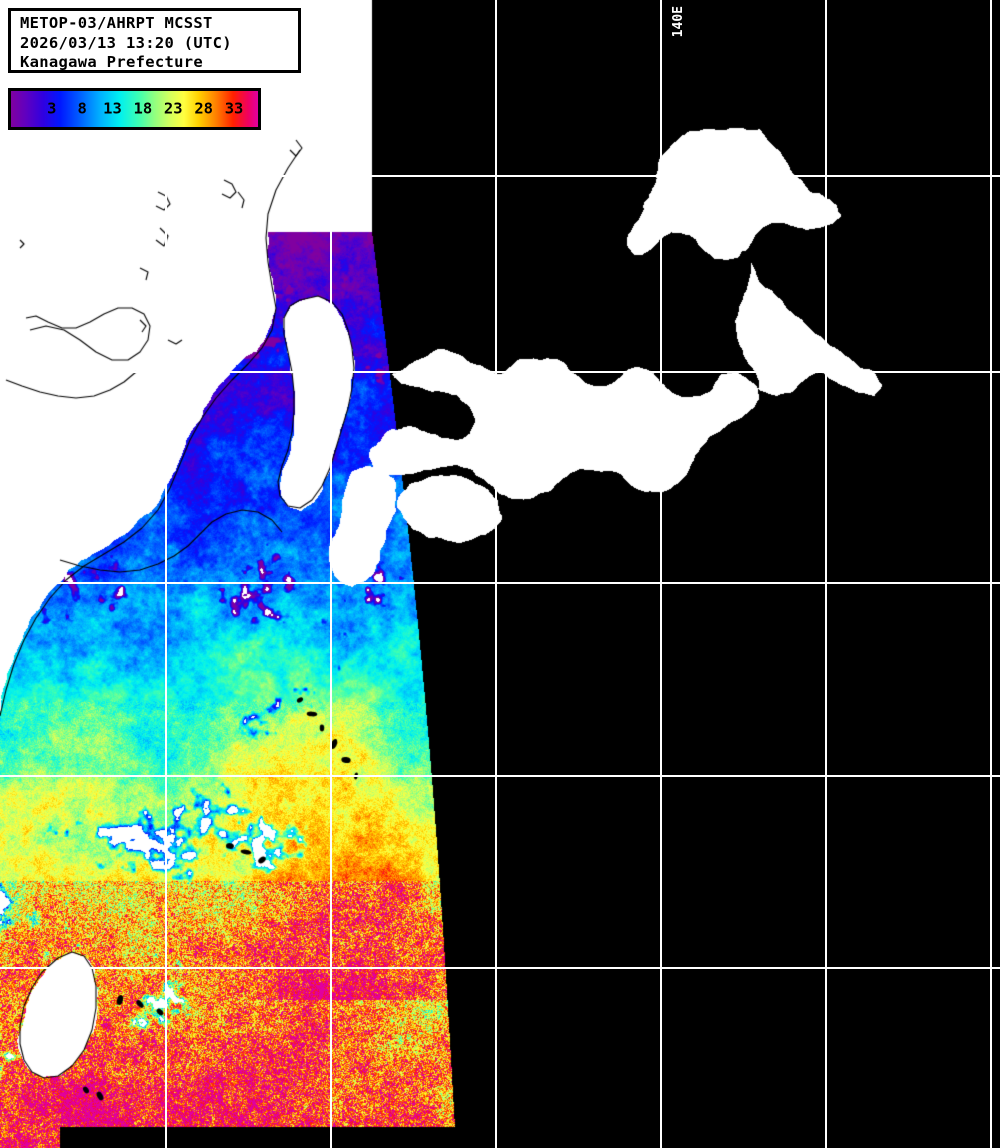 This screenshot has width=1000, height=1148. I want to click on meridian-label-140e: 140E, so click(678, 22).